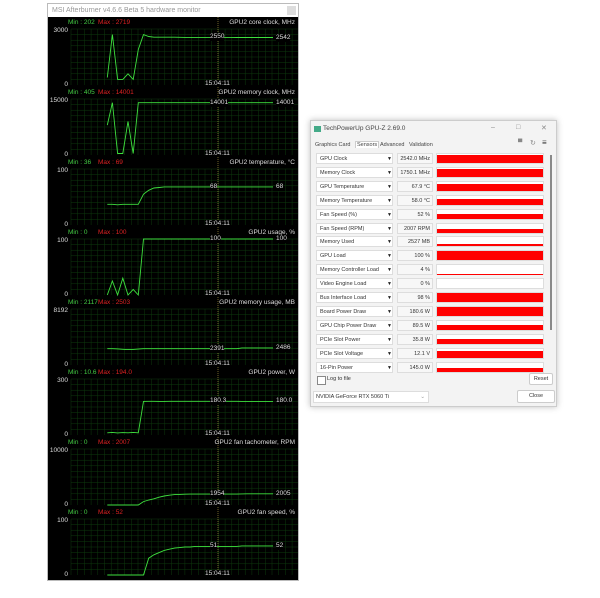  I want to click on log-to-file-checkbox, so click(321, 380).